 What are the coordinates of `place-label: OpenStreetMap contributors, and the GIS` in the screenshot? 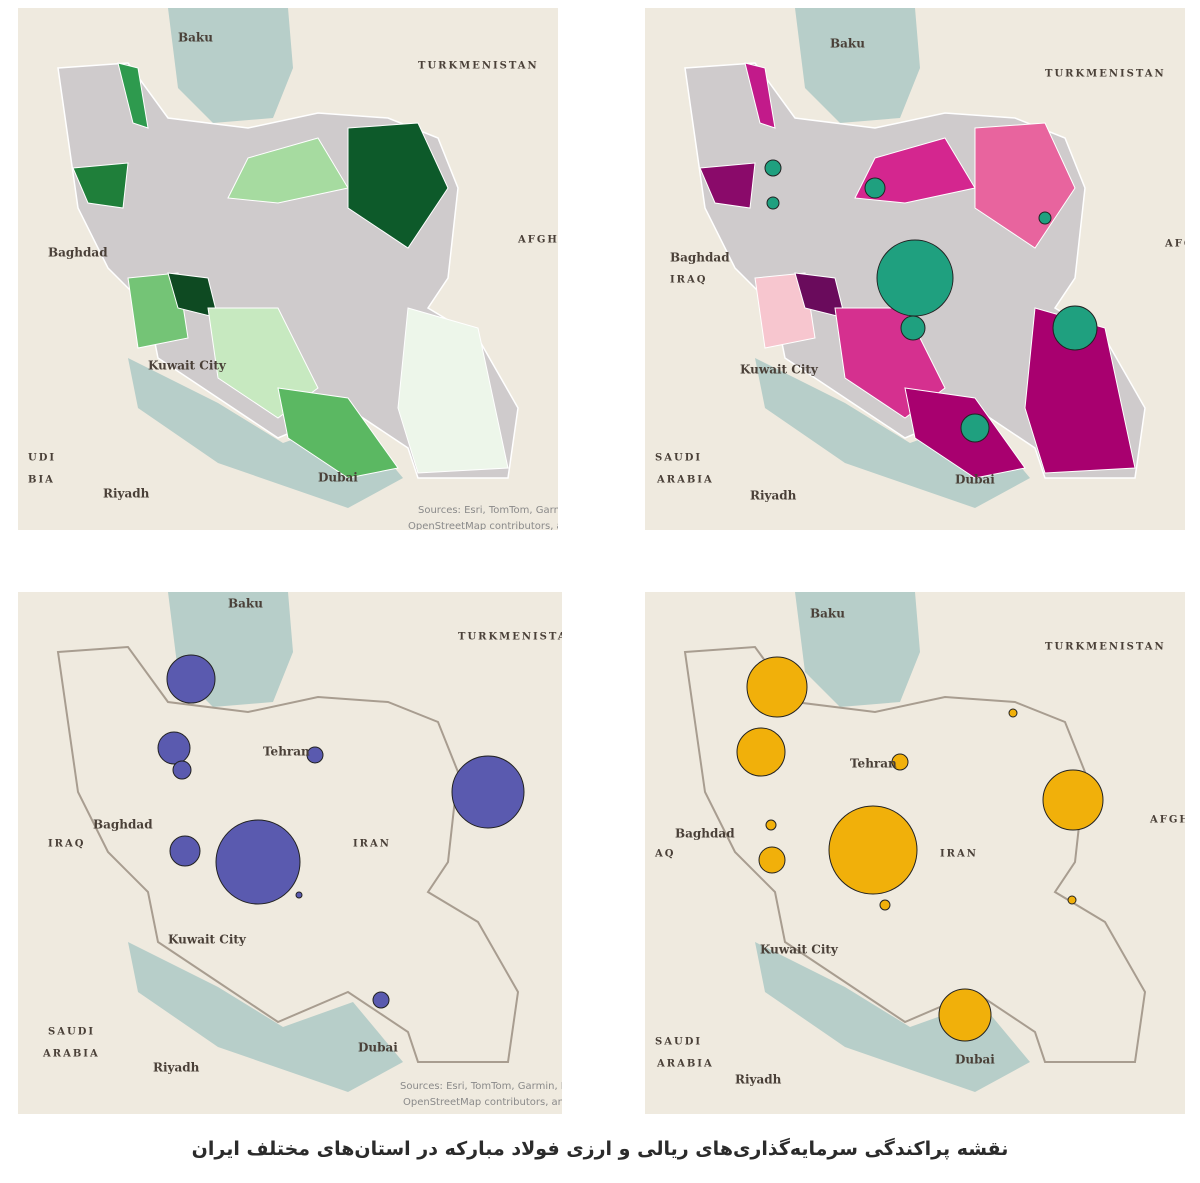 It's located at (506, 1102).